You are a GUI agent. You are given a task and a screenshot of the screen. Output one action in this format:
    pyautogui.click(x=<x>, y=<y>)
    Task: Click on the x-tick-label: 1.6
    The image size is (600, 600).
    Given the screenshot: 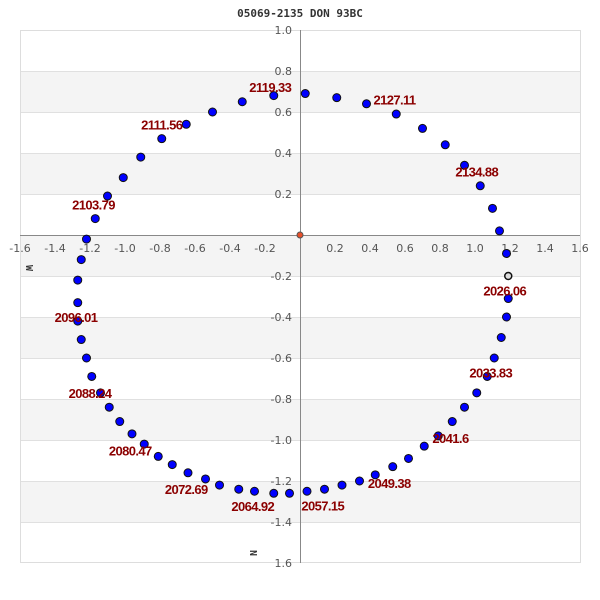 What is the action you would take?
    pyautogui.click(x=580, y=248)
    